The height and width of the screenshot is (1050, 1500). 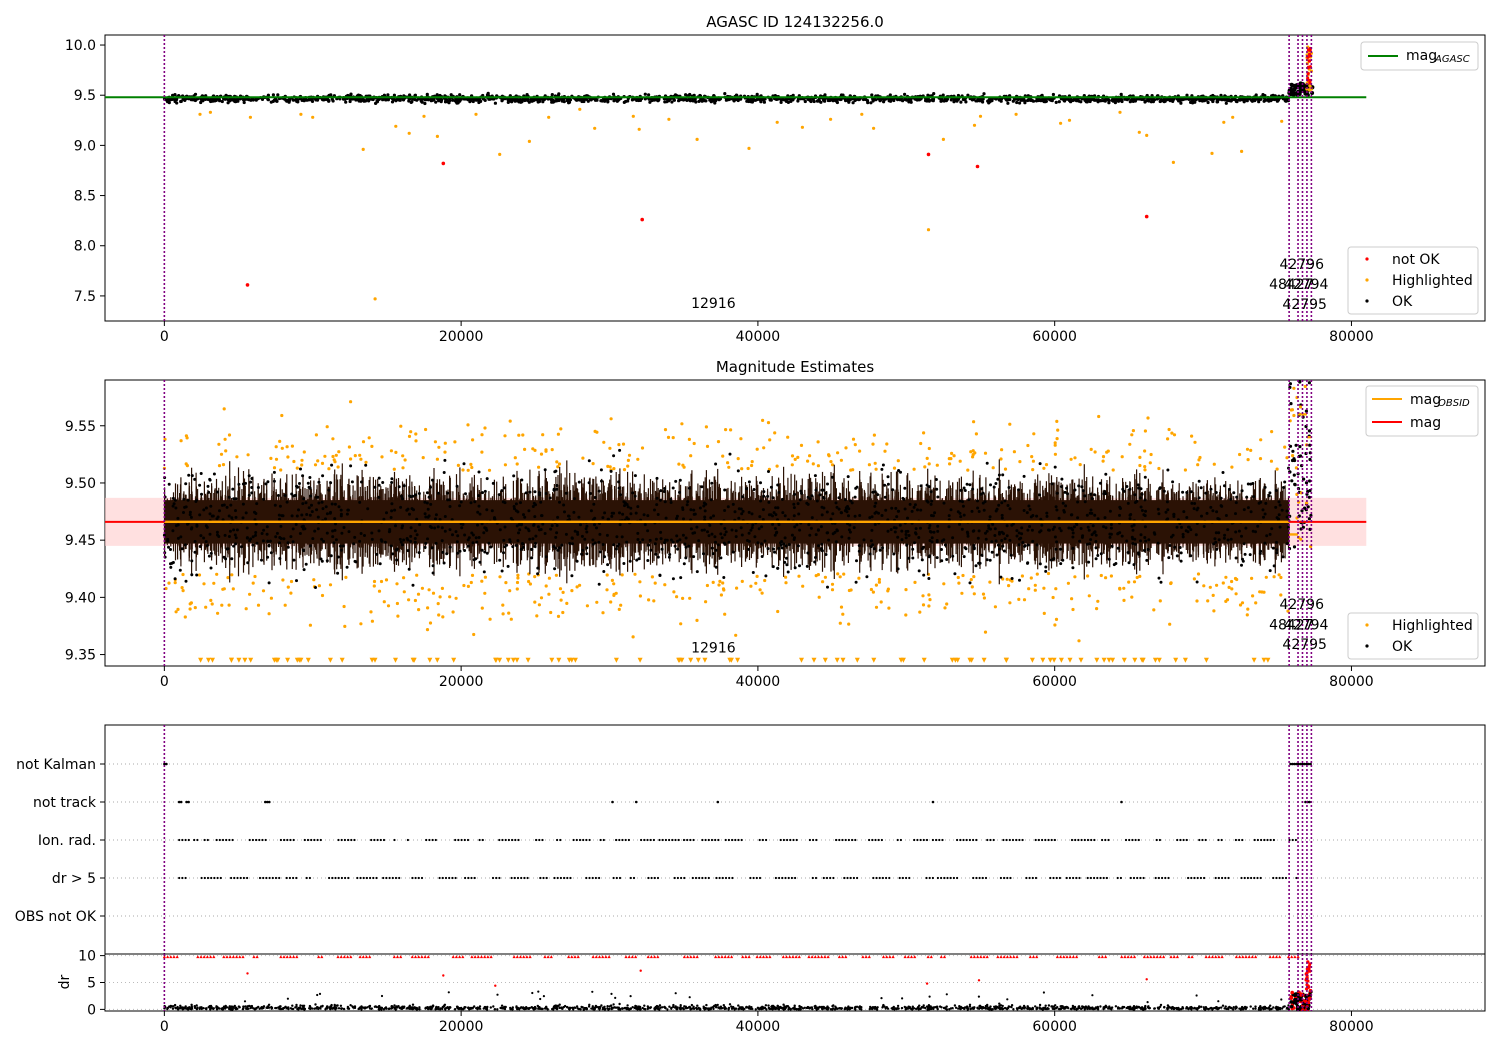 I want to click on legend-ok-label: OK, so click(x=1402, y=302).